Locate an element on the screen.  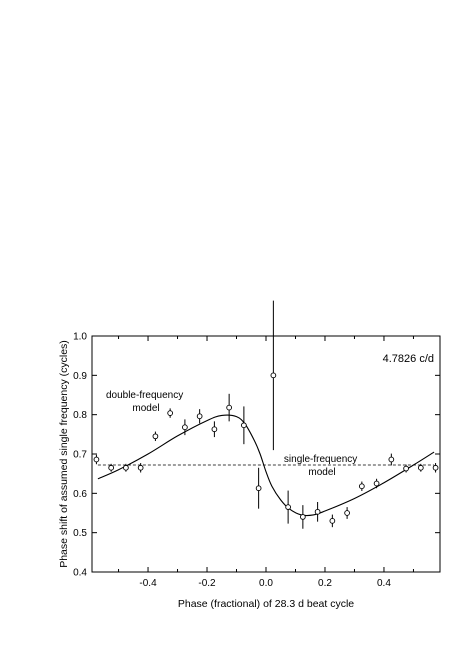
y-tick-label: 0.4 is located at coordinates (80, 573).